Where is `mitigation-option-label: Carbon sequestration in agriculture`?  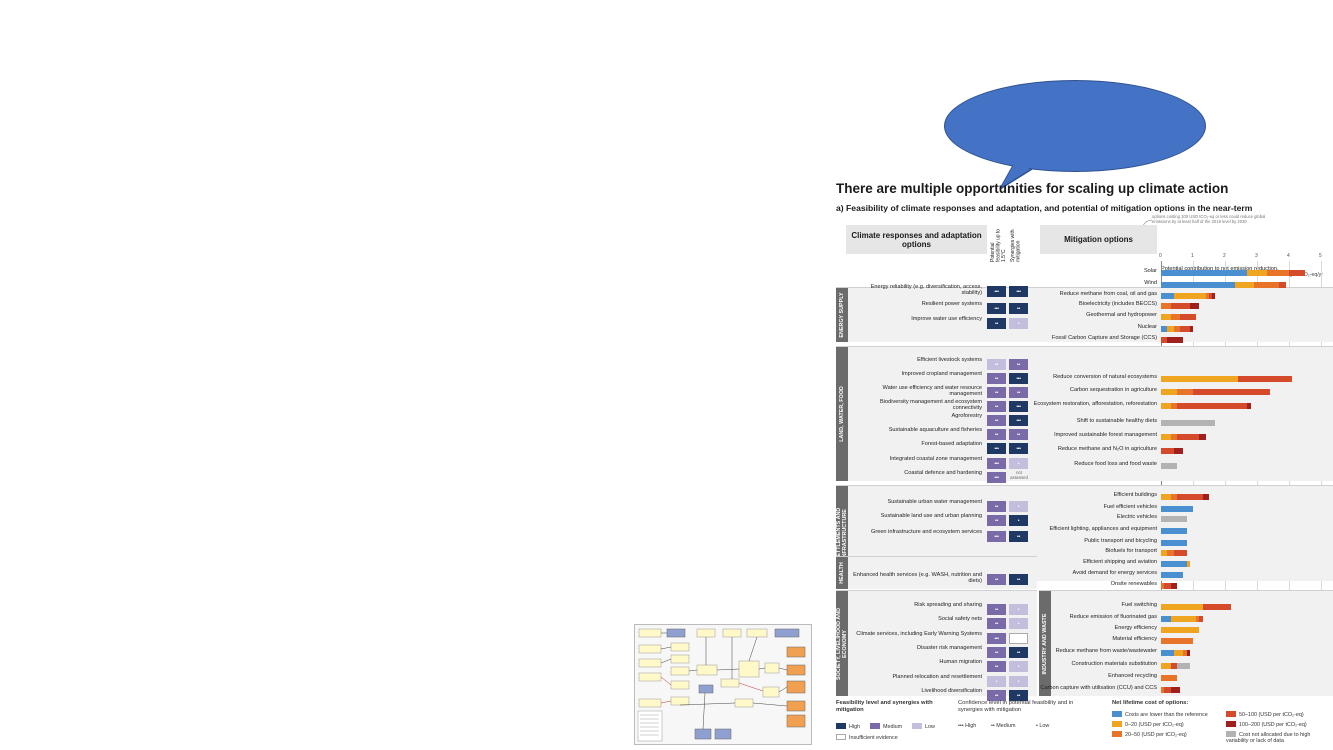
mitigation-option-label: Carbon sequestration in agriculture is located at coordinates (1113, 390).